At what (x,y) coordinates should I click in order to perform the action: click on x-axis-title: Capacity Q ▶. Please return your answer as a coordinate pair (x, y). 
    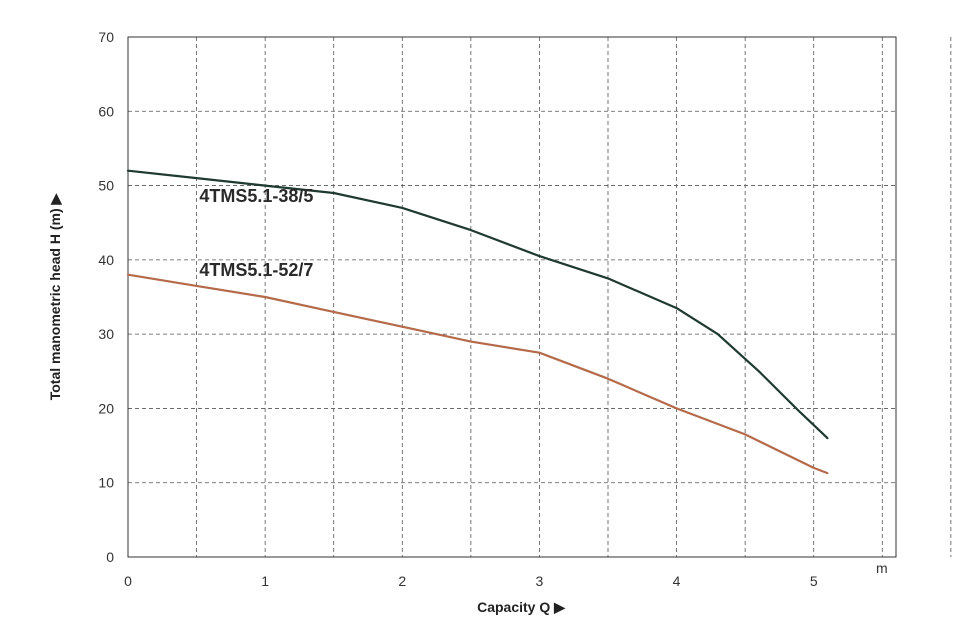
    Looking at the image, I should click on (521, 607).